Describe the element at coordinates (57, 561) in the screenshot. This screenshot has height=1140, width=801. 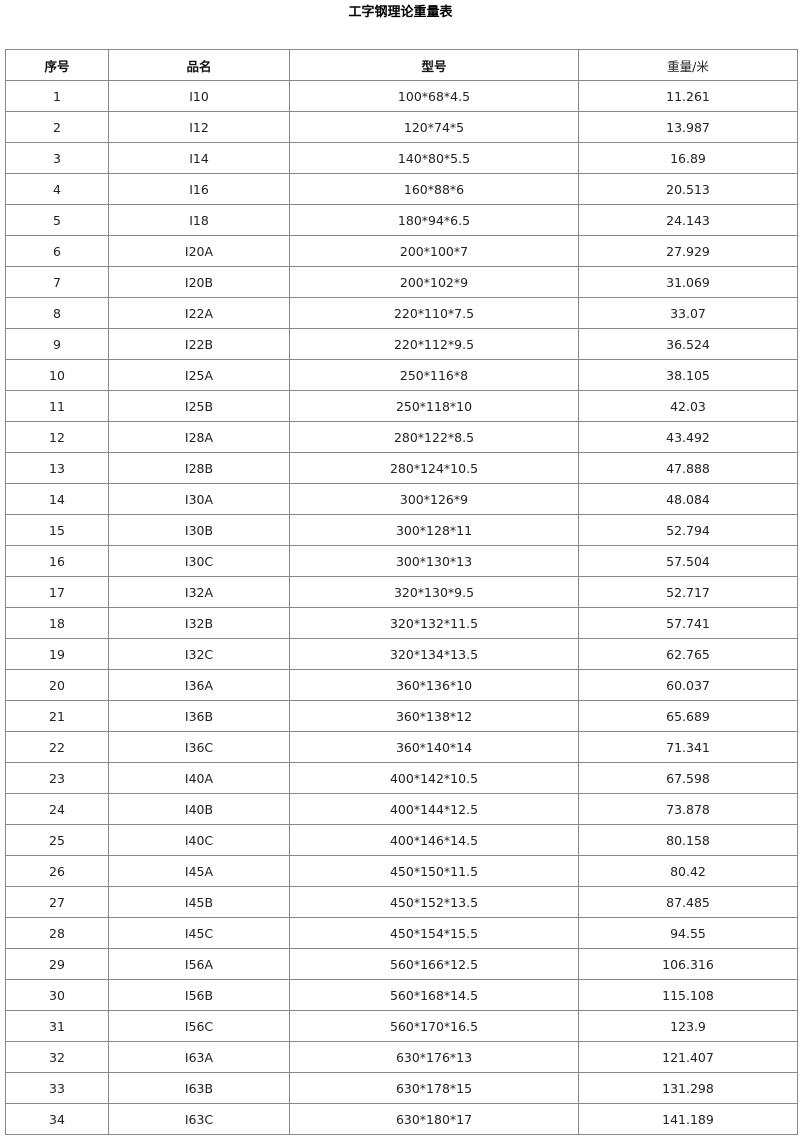
I see `cell-index: 16` at that location.